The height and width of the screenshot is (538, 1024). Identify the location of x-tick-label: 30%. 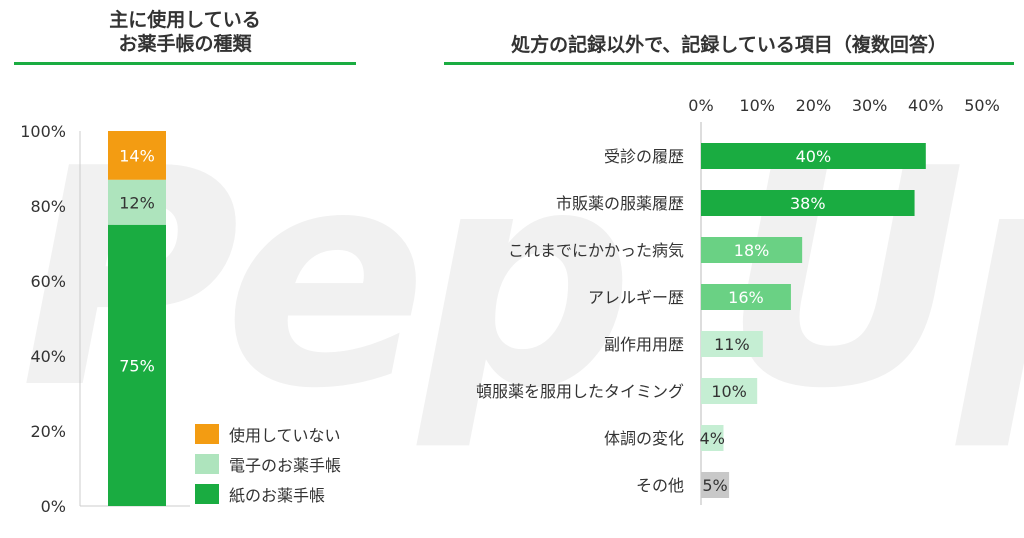
(870, 105).